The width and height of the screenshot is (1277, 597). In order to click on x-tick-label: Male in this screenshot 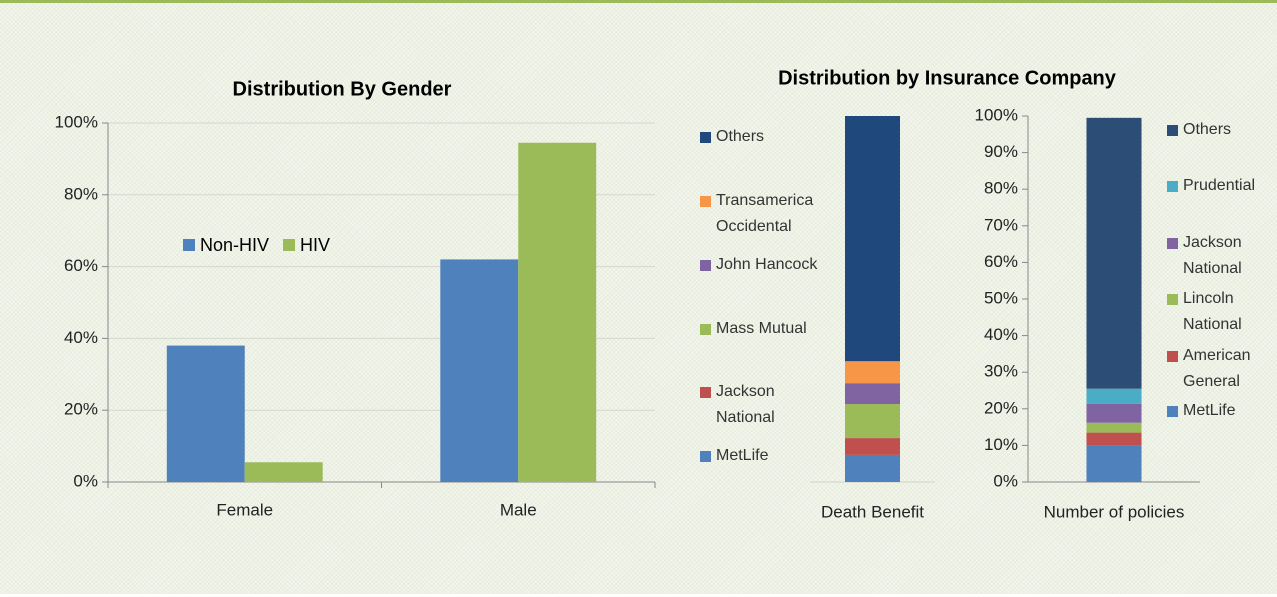, I will do `click(518, 509)`.